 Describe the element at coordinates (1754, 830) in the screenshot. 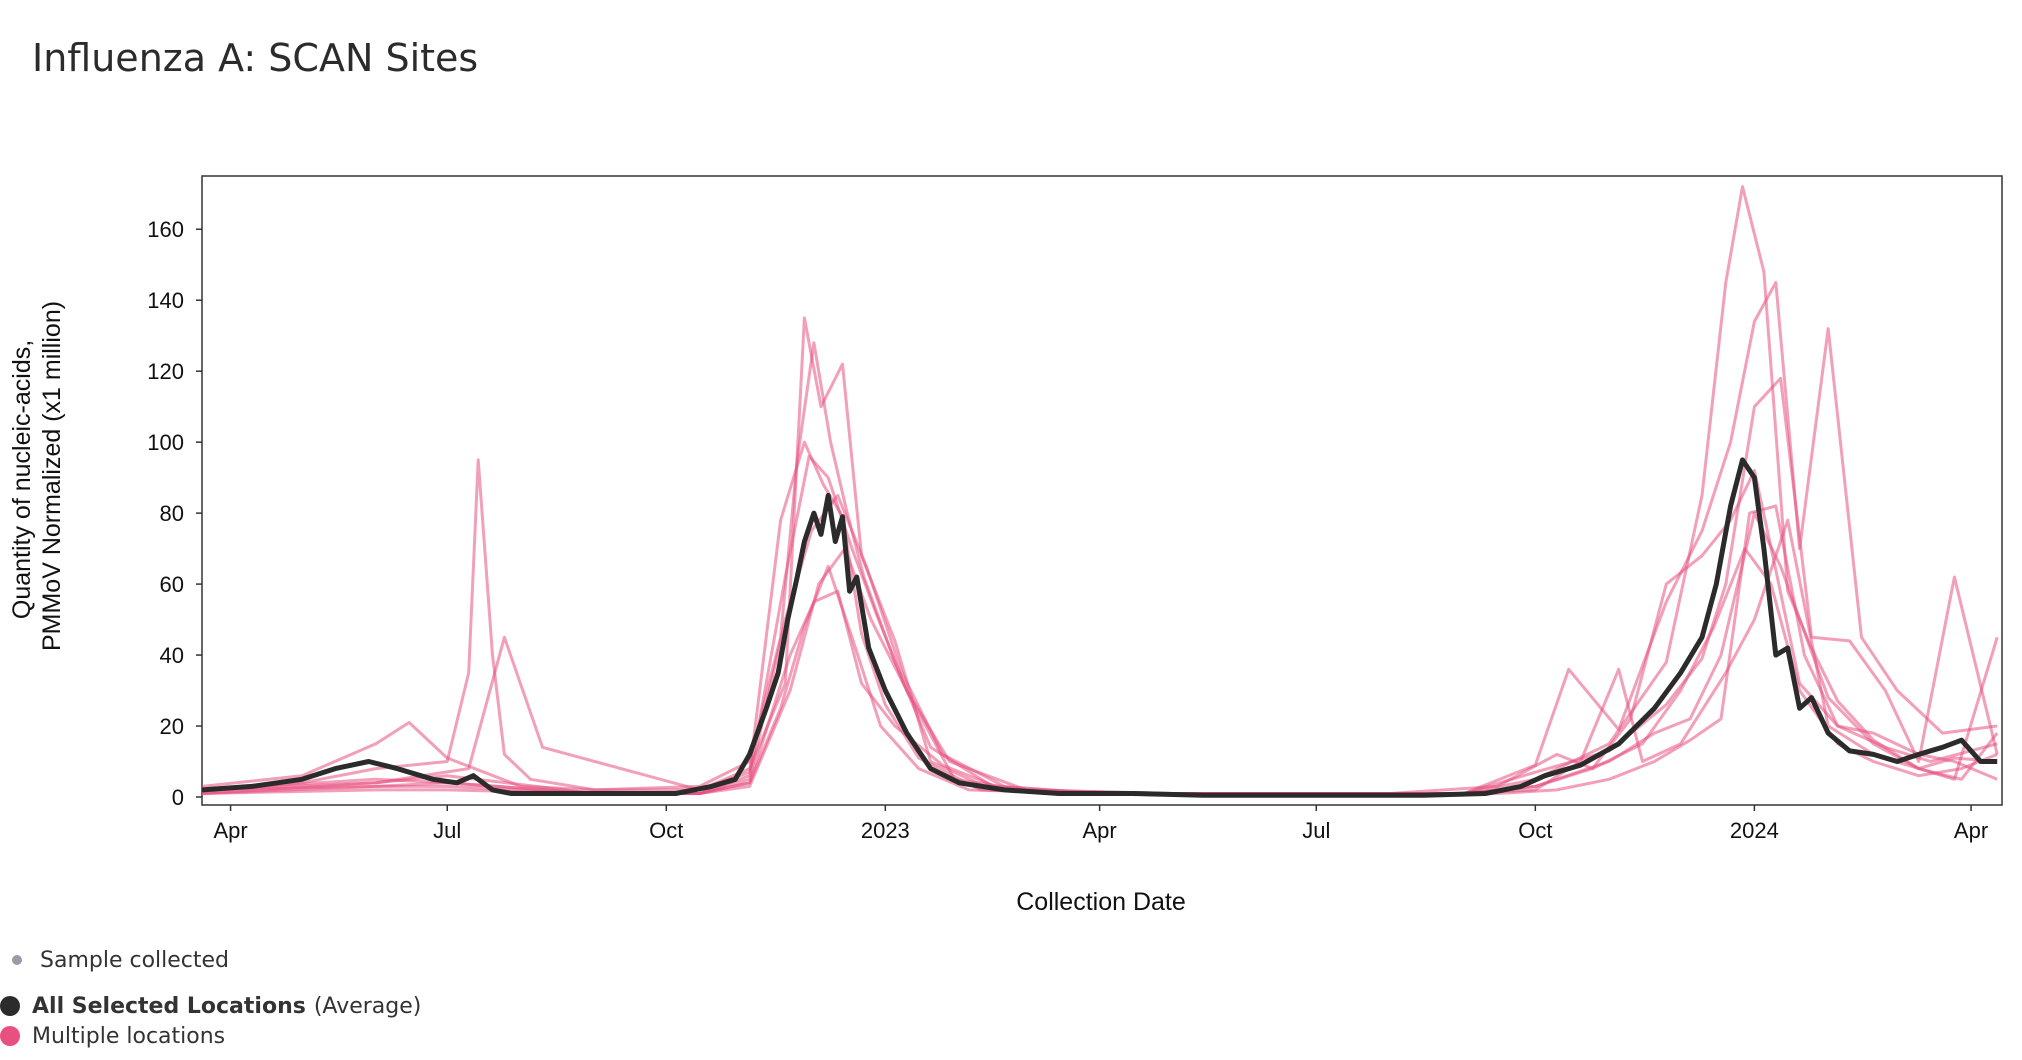

I see `x-tick-label: 2024` at that location.